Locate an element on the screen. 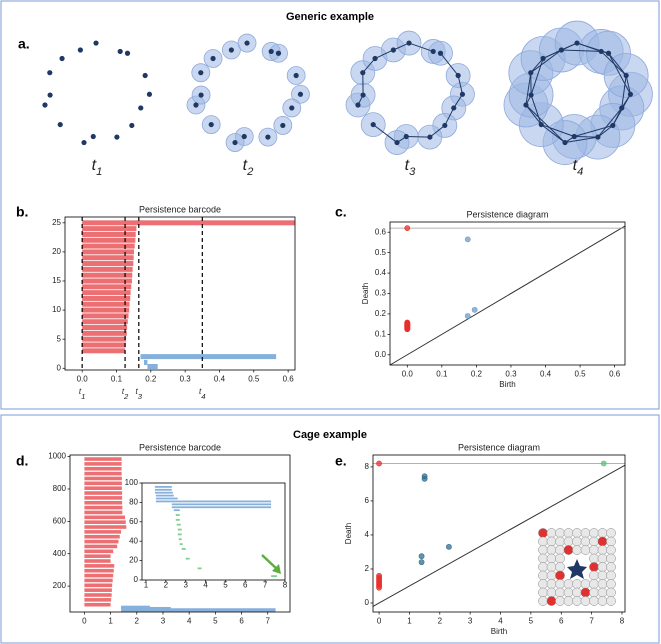  y-tick-label: 0.4 is located at coordinates (381, 272).